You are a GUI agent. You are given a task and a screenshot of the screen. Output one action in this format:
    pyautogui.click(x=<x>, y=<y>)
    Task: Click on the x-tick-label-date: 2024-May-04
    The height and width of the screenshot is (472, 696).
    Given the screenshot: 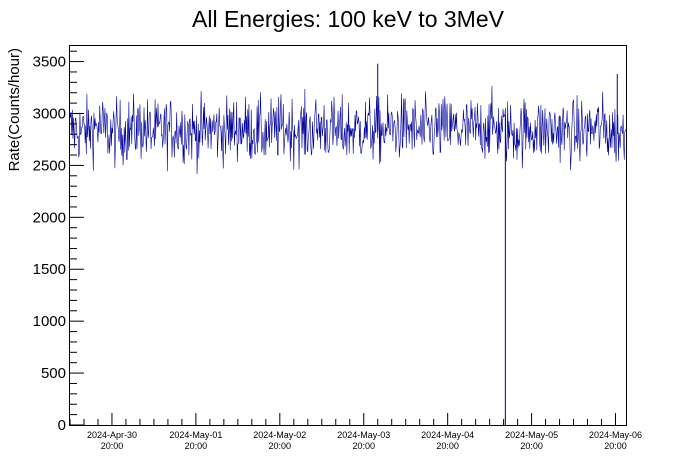 What is the action you would take?
    pyautogui.click(x=447, y=435)
    